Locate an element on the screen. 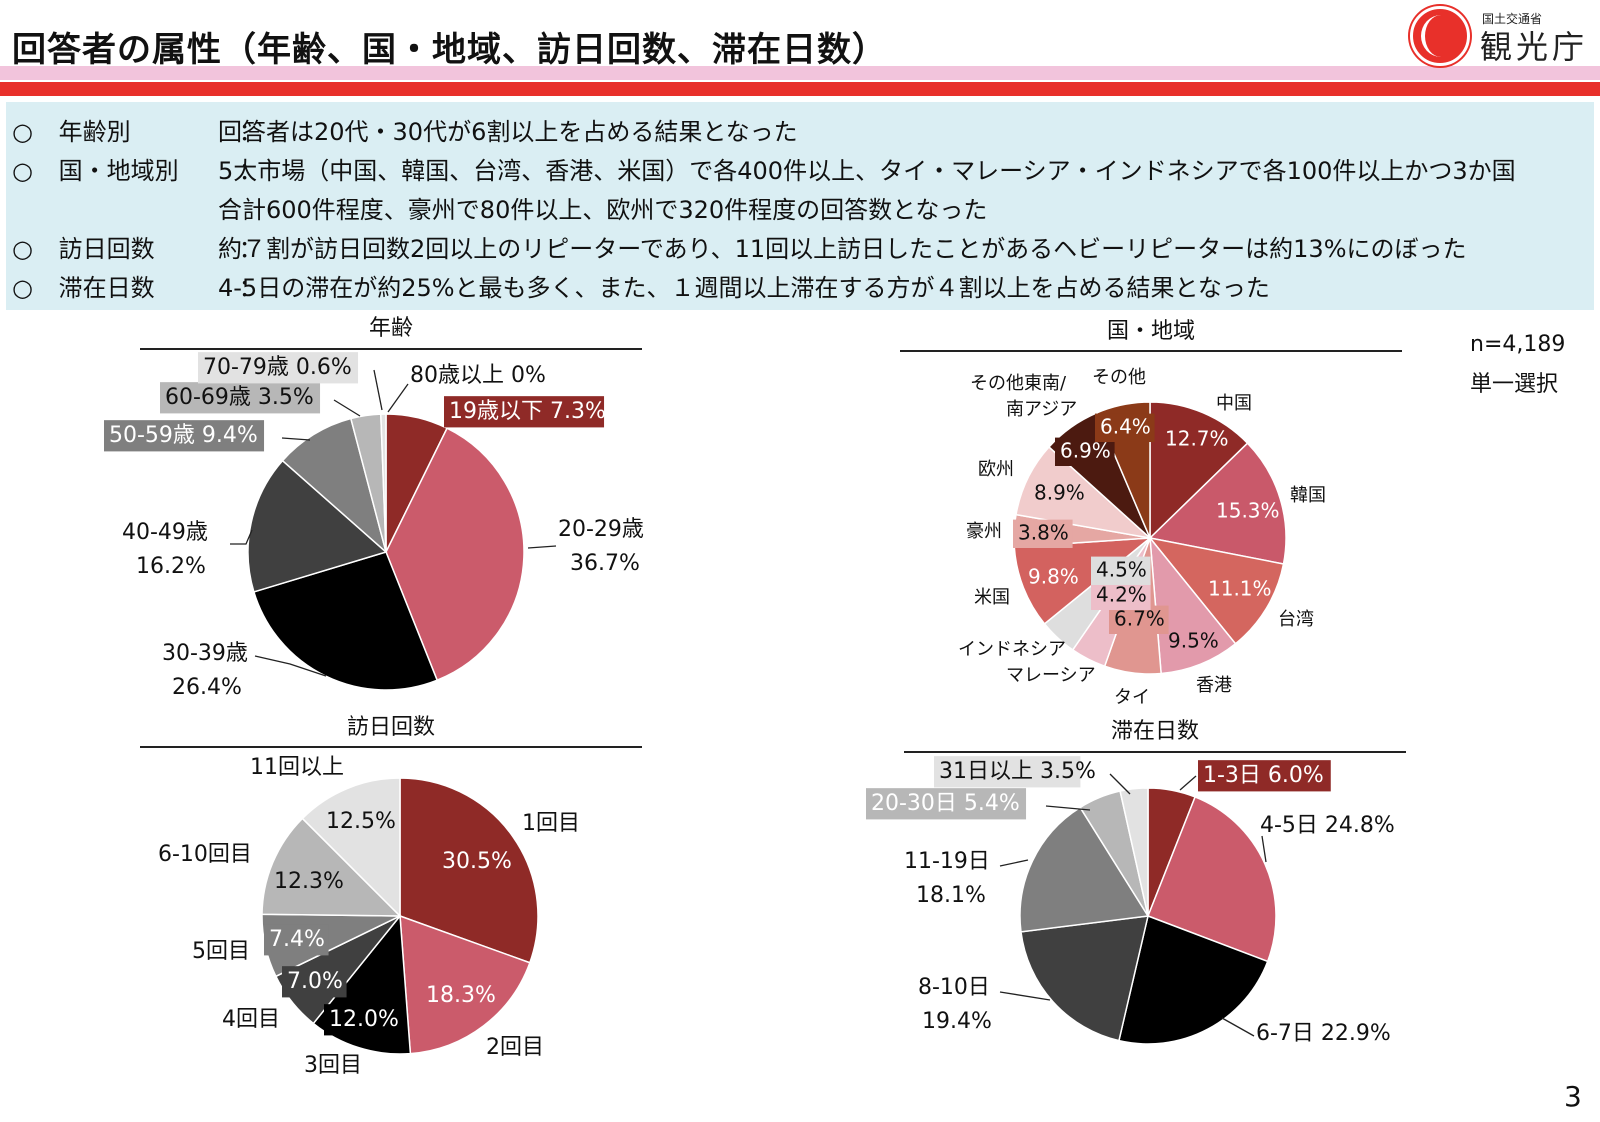 This screenshot has height=1122, width=1600. slice-label: 1回目 is located at coordinates (551, 823).